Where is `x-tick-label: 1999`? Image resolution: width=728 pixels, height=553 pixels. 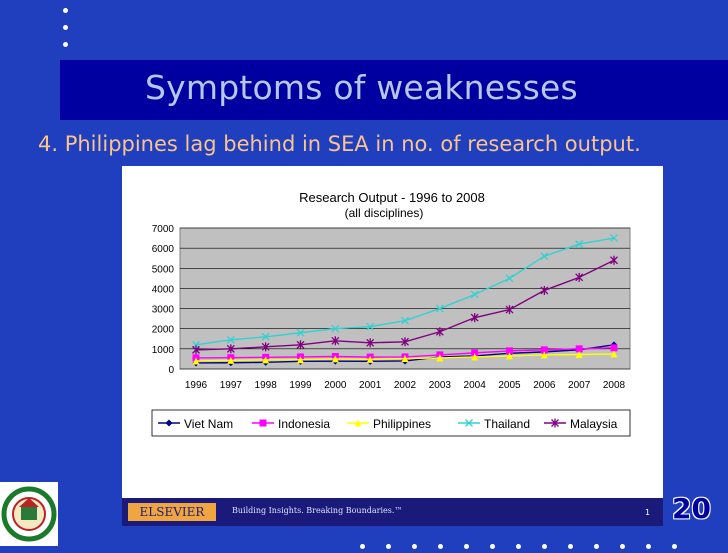 x-tick-label: 1999 is located at coordinates (300, 385).